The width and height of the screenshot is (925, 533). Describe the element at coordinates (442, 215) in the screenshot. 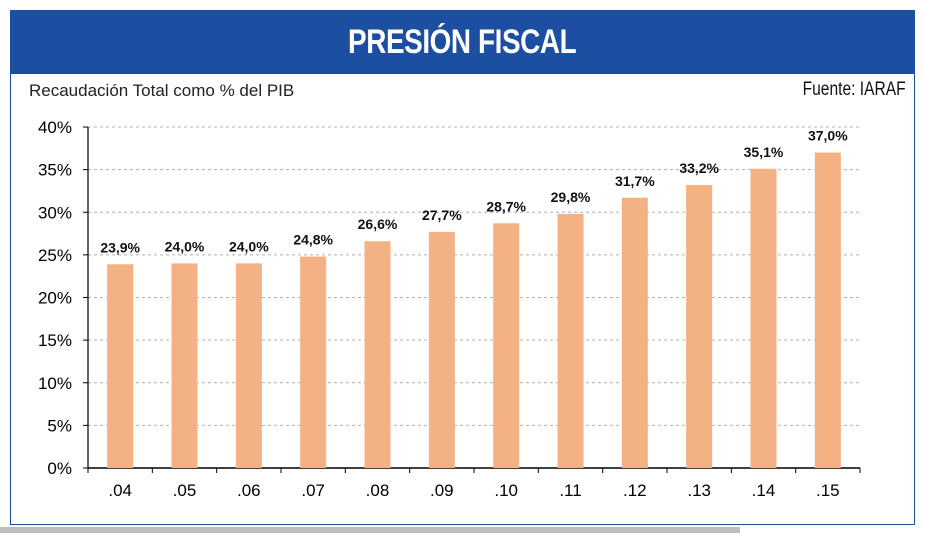

I see `data-label: 27,7%` at that location.